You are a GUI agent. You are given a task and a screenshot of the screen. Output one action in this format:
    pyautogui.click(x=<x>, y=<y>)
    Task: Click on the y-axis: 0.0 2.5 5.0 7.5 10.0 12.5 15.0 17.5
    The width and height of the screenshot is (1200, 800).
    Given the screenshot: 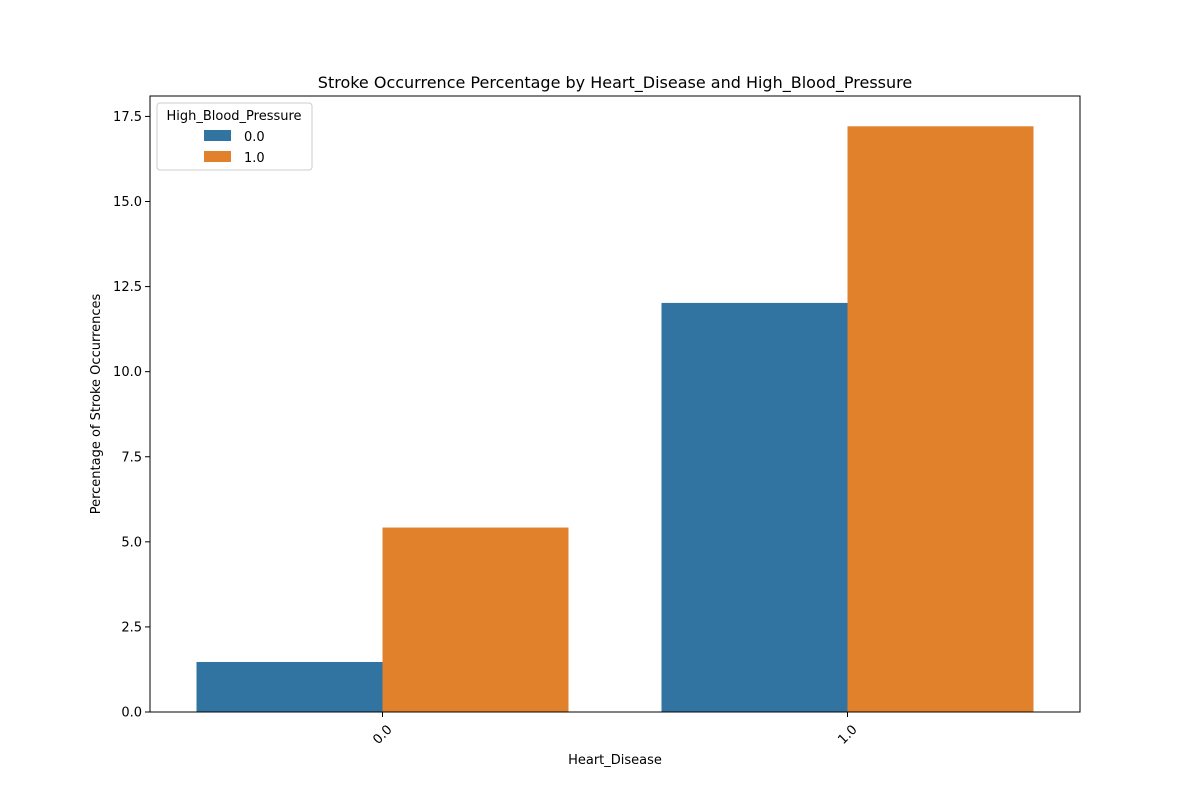 What is the action you would take?
    pyautogui.click(x=131, y=415)
    